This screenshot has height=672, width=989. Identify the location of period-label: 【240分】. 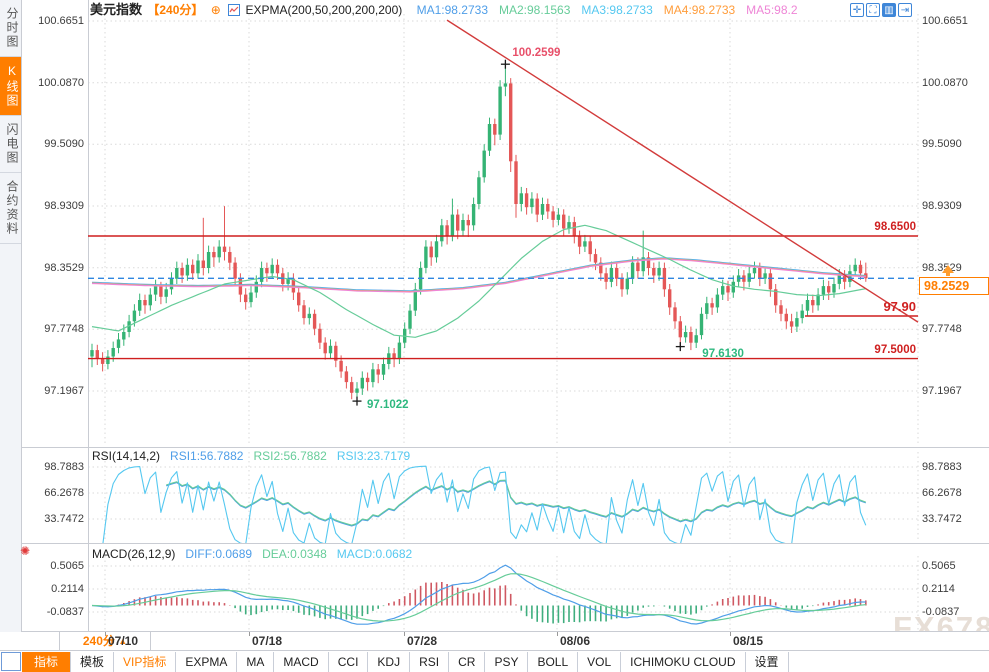
(175, 10).